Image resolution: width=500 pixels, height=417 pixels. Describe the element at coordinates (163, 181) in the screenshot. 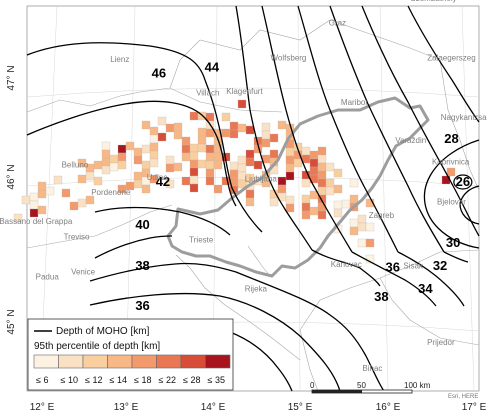

I see `contour-value: 42` at that location.